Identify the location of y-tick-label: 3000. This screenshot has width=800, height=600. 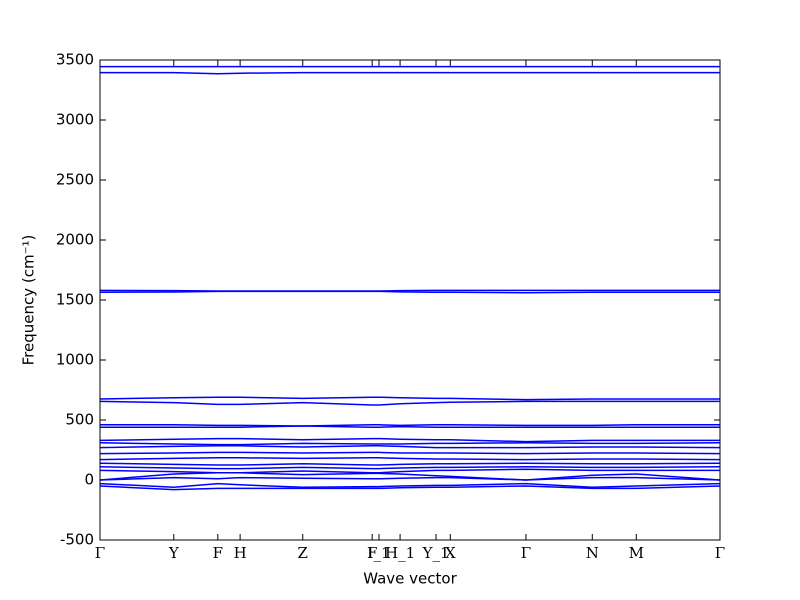
(75, 120).